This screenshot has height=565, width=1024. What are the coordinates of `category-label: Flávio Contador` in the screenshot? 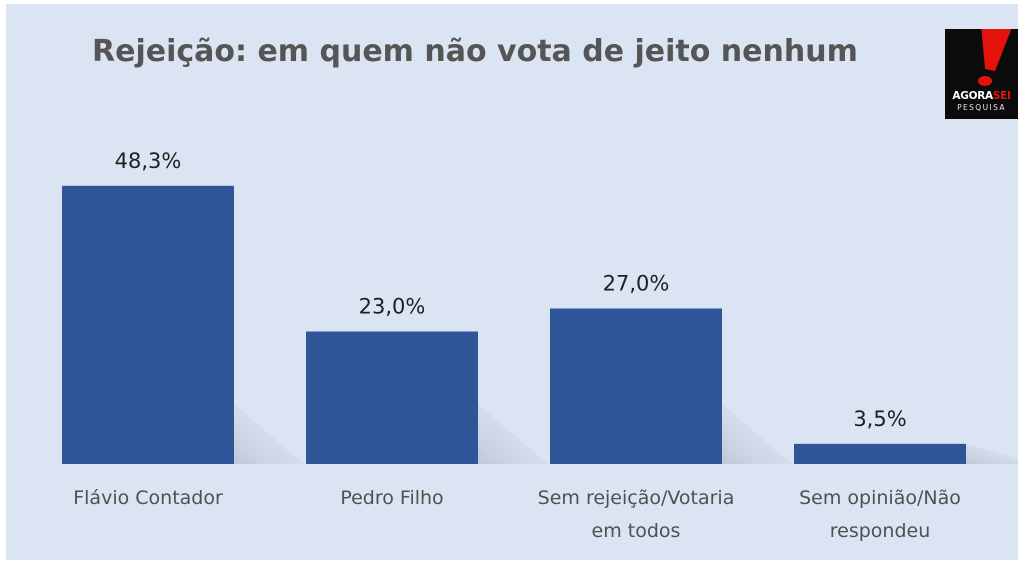 It's located at (148, 498).